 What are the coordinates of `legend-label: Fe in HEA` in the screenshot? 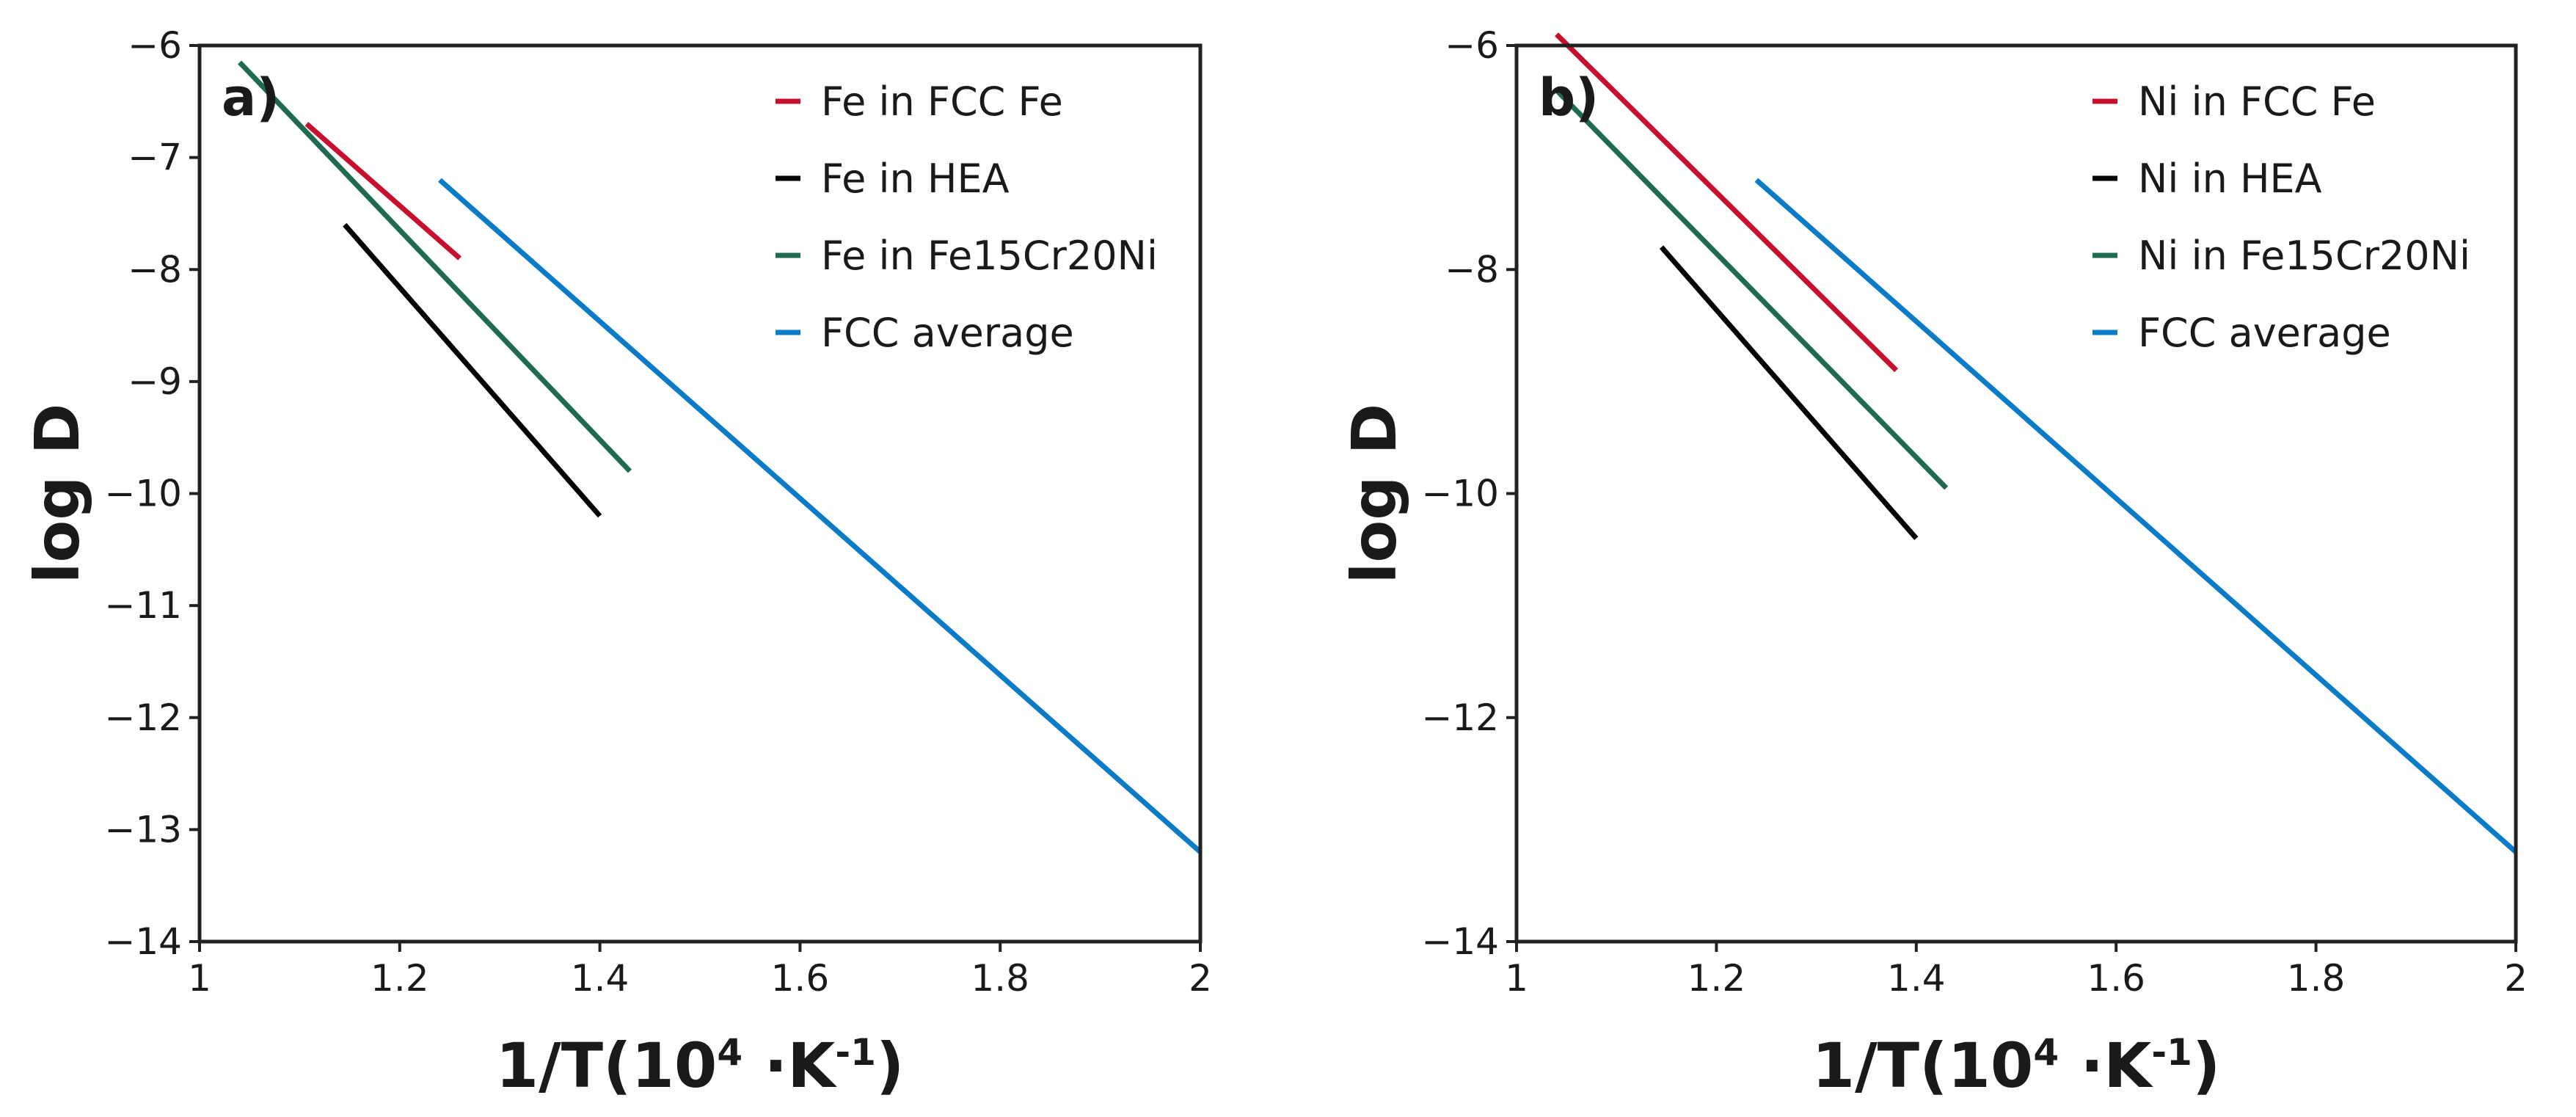 It's located at (915, 179).